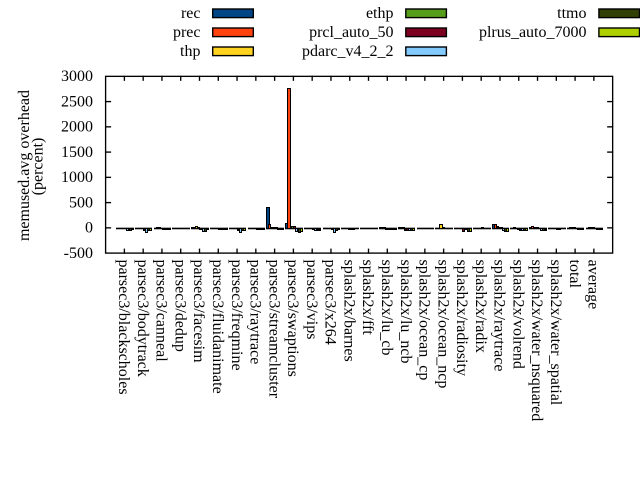 The height and width of the screenshot is (480, 640). What do you see at coordinates (24, 165) in the screenshot?
I see `svg-text: memused.avg overhead` at bounding box center [24, 165].